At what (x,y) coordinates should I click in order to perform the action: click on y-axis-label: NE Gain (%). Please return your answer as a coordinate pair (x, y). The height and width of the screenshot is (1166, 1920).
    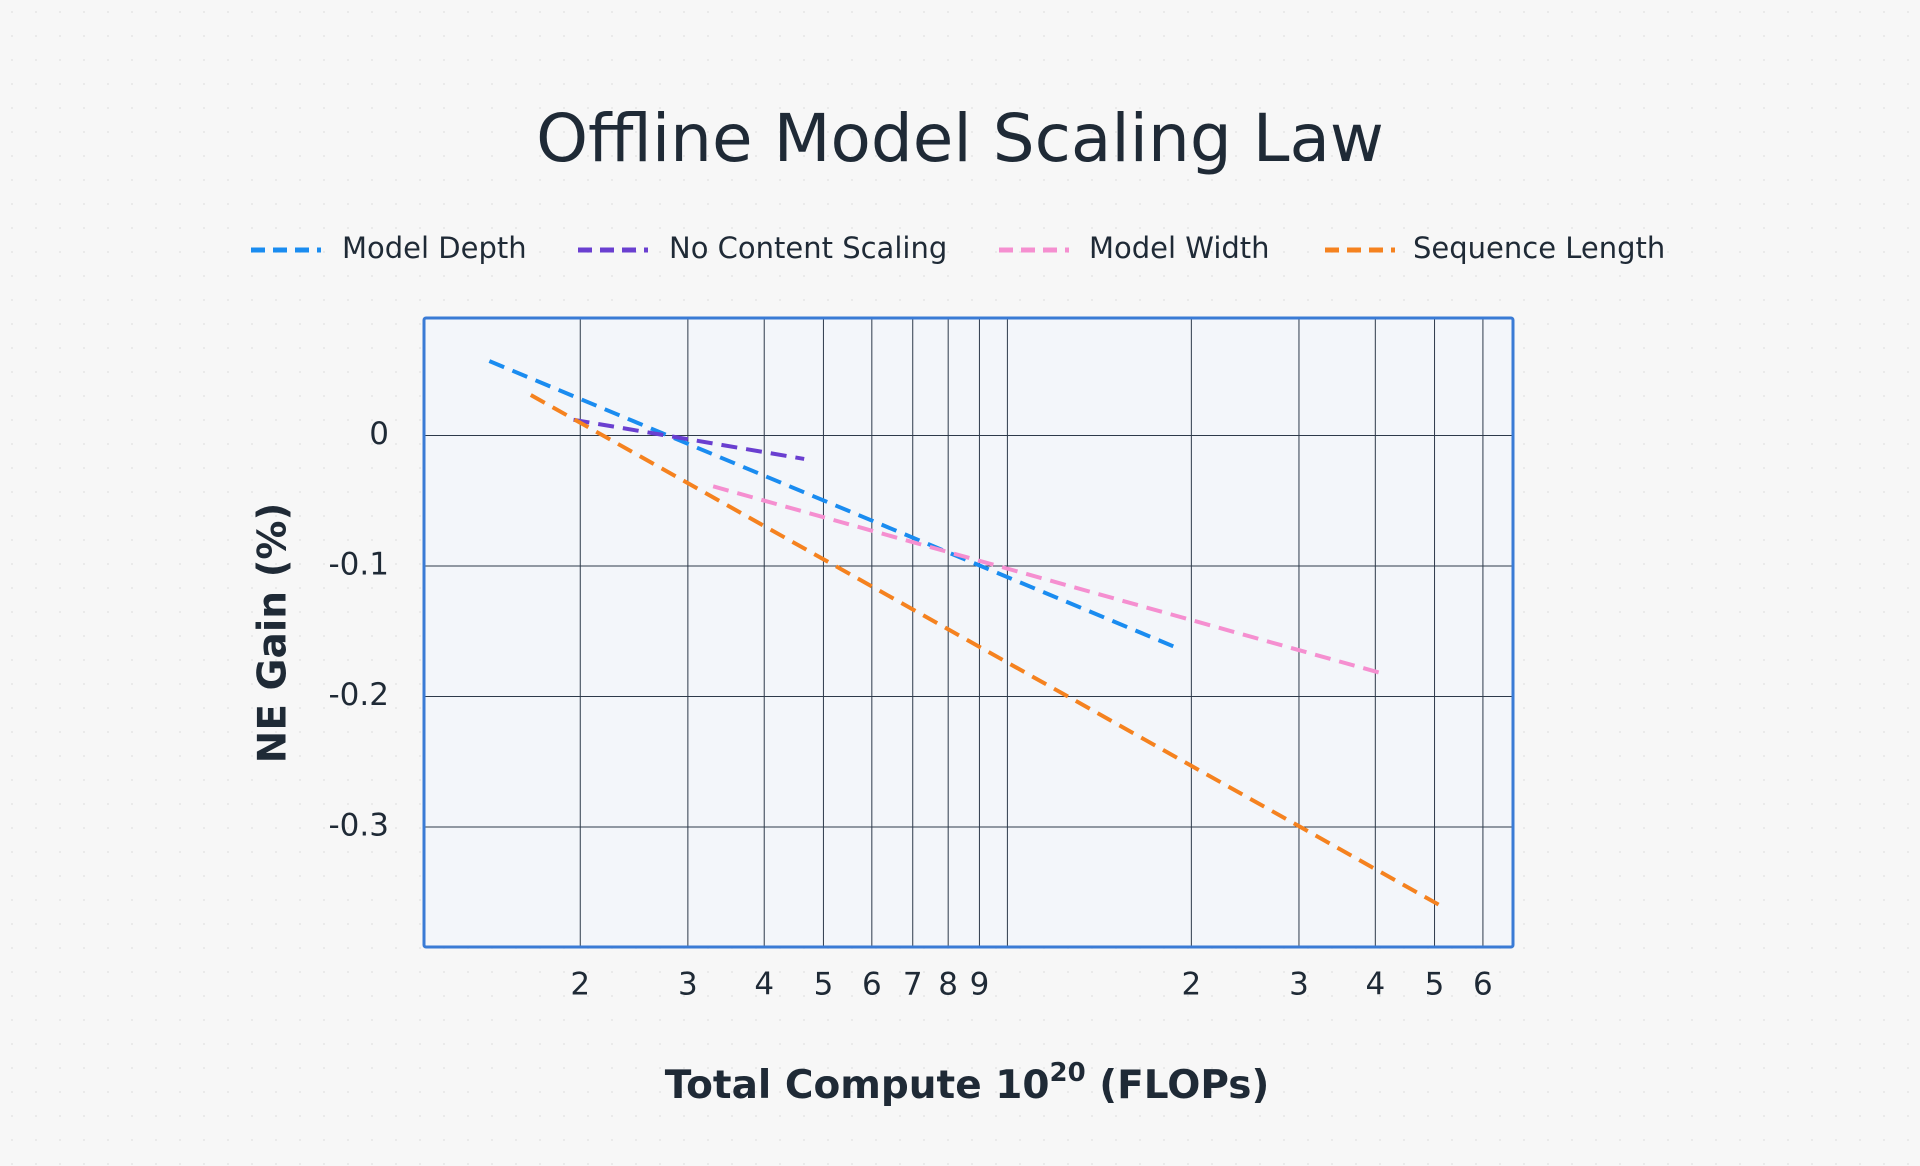
    Looking at the image, I should click on (273, 633).